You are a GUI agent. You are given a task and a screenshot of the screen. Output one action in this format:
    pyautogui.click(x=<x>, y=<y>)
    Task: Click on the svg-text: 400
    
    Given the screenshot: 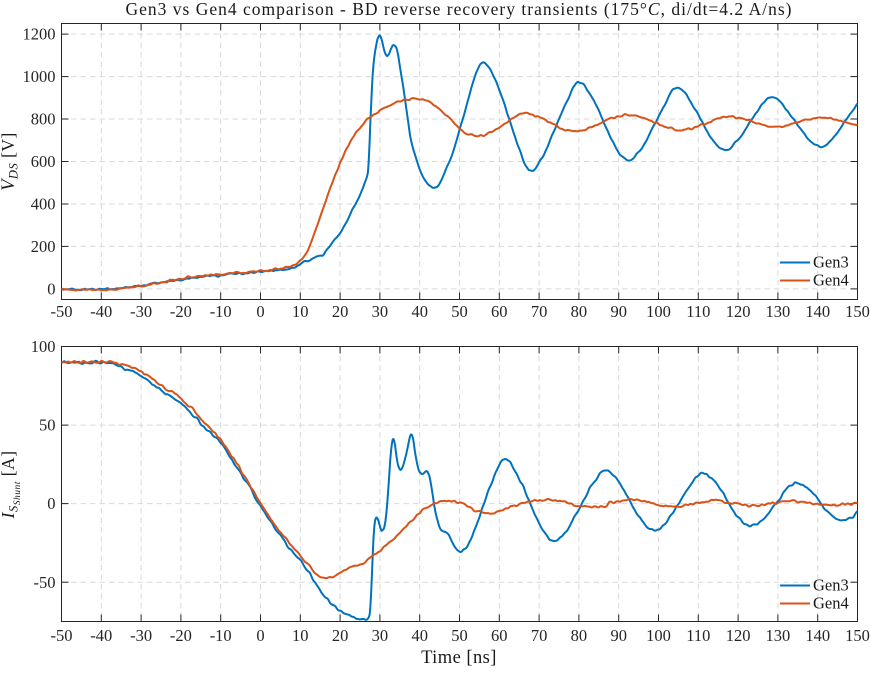 What is the action you would take?
    pyautogui.click(x=43, y=204)
    